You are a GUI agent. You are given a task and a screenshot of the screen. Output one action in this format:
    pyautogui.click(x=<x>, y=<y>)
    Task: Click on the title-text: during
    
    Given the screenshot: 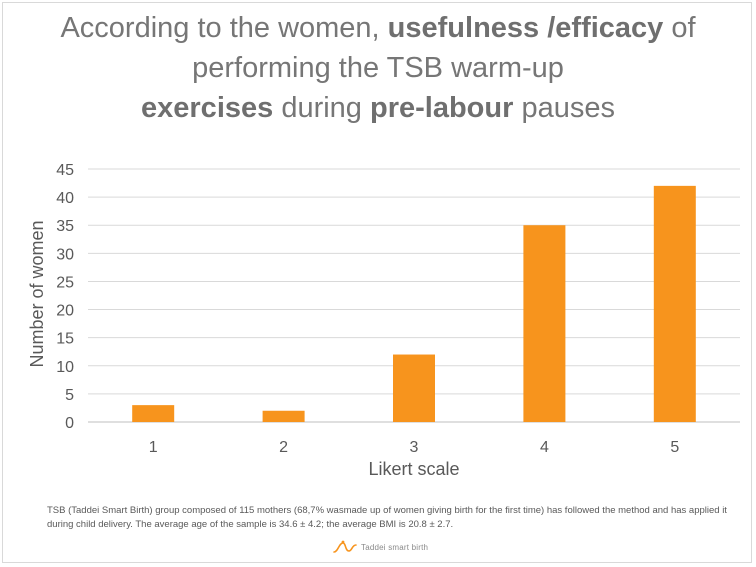 What is the action you would take?
    pyautogui.click(x=321, y=108)
    